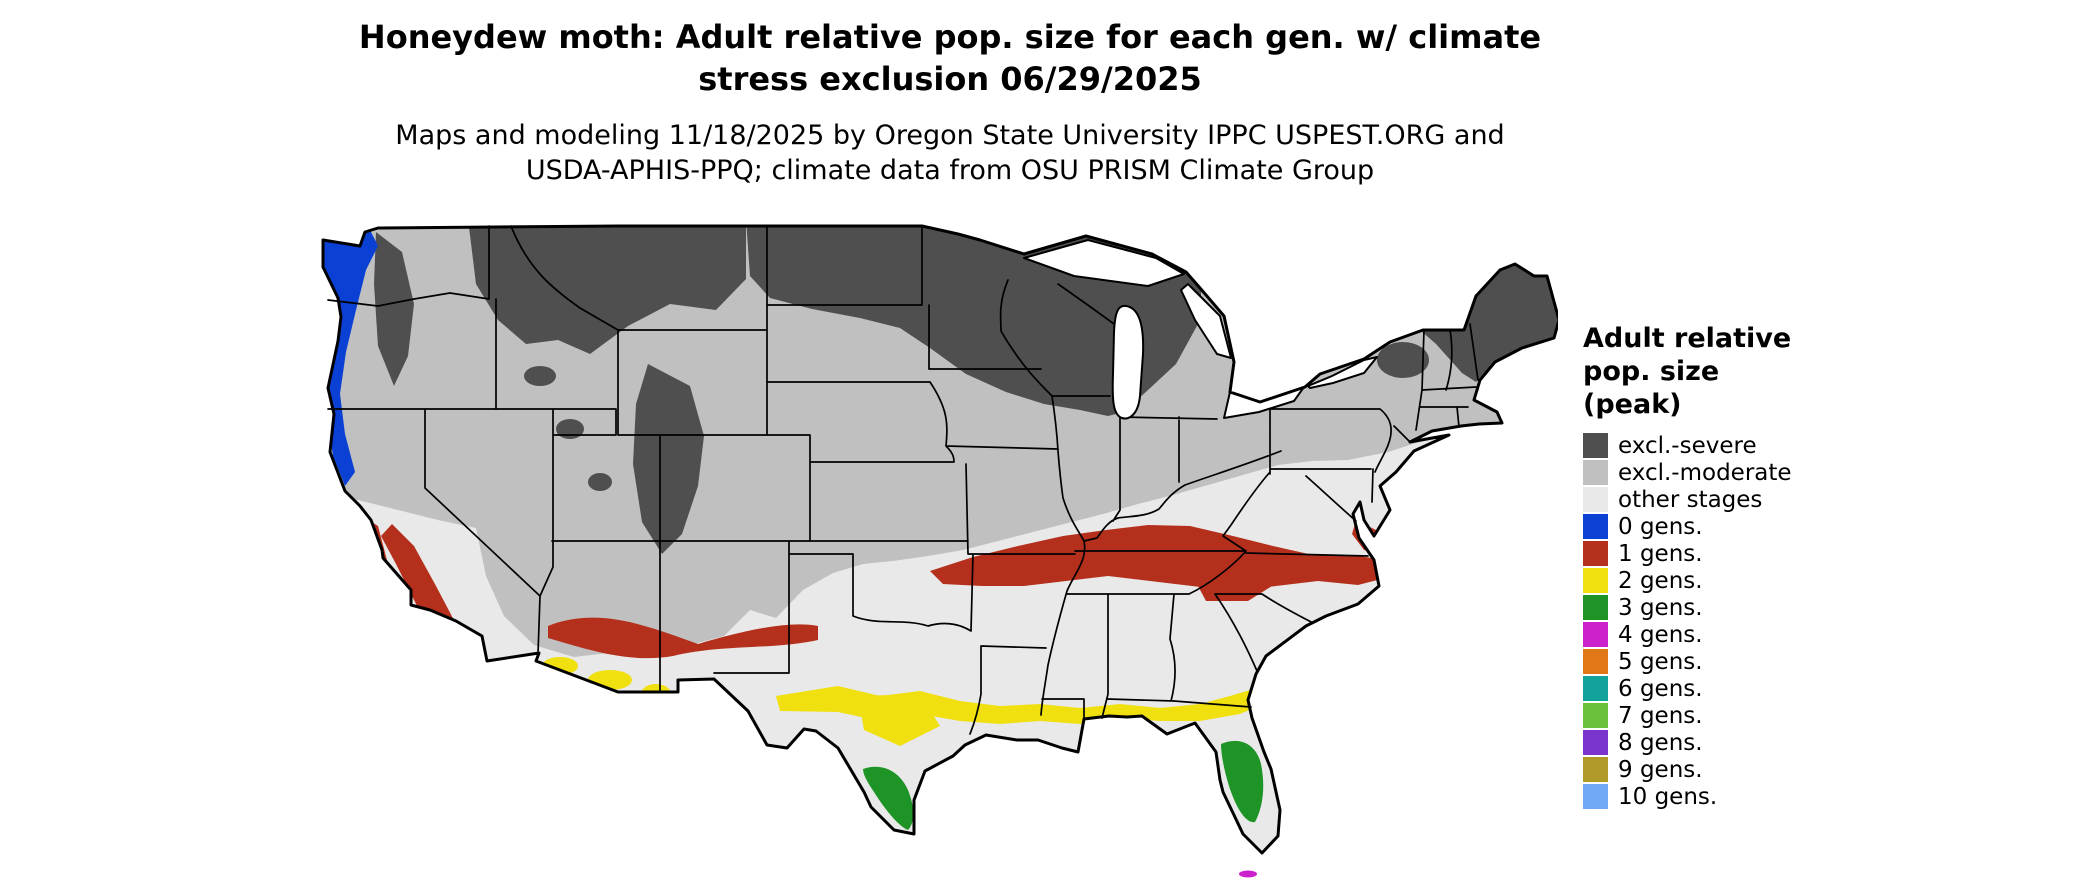 This screenshot has height=892, width=2100. What do you see at coordinates (1733, 553) in the screenshot?
I see `legend-item: 1 gens.` at bounding box center [1733, 553].